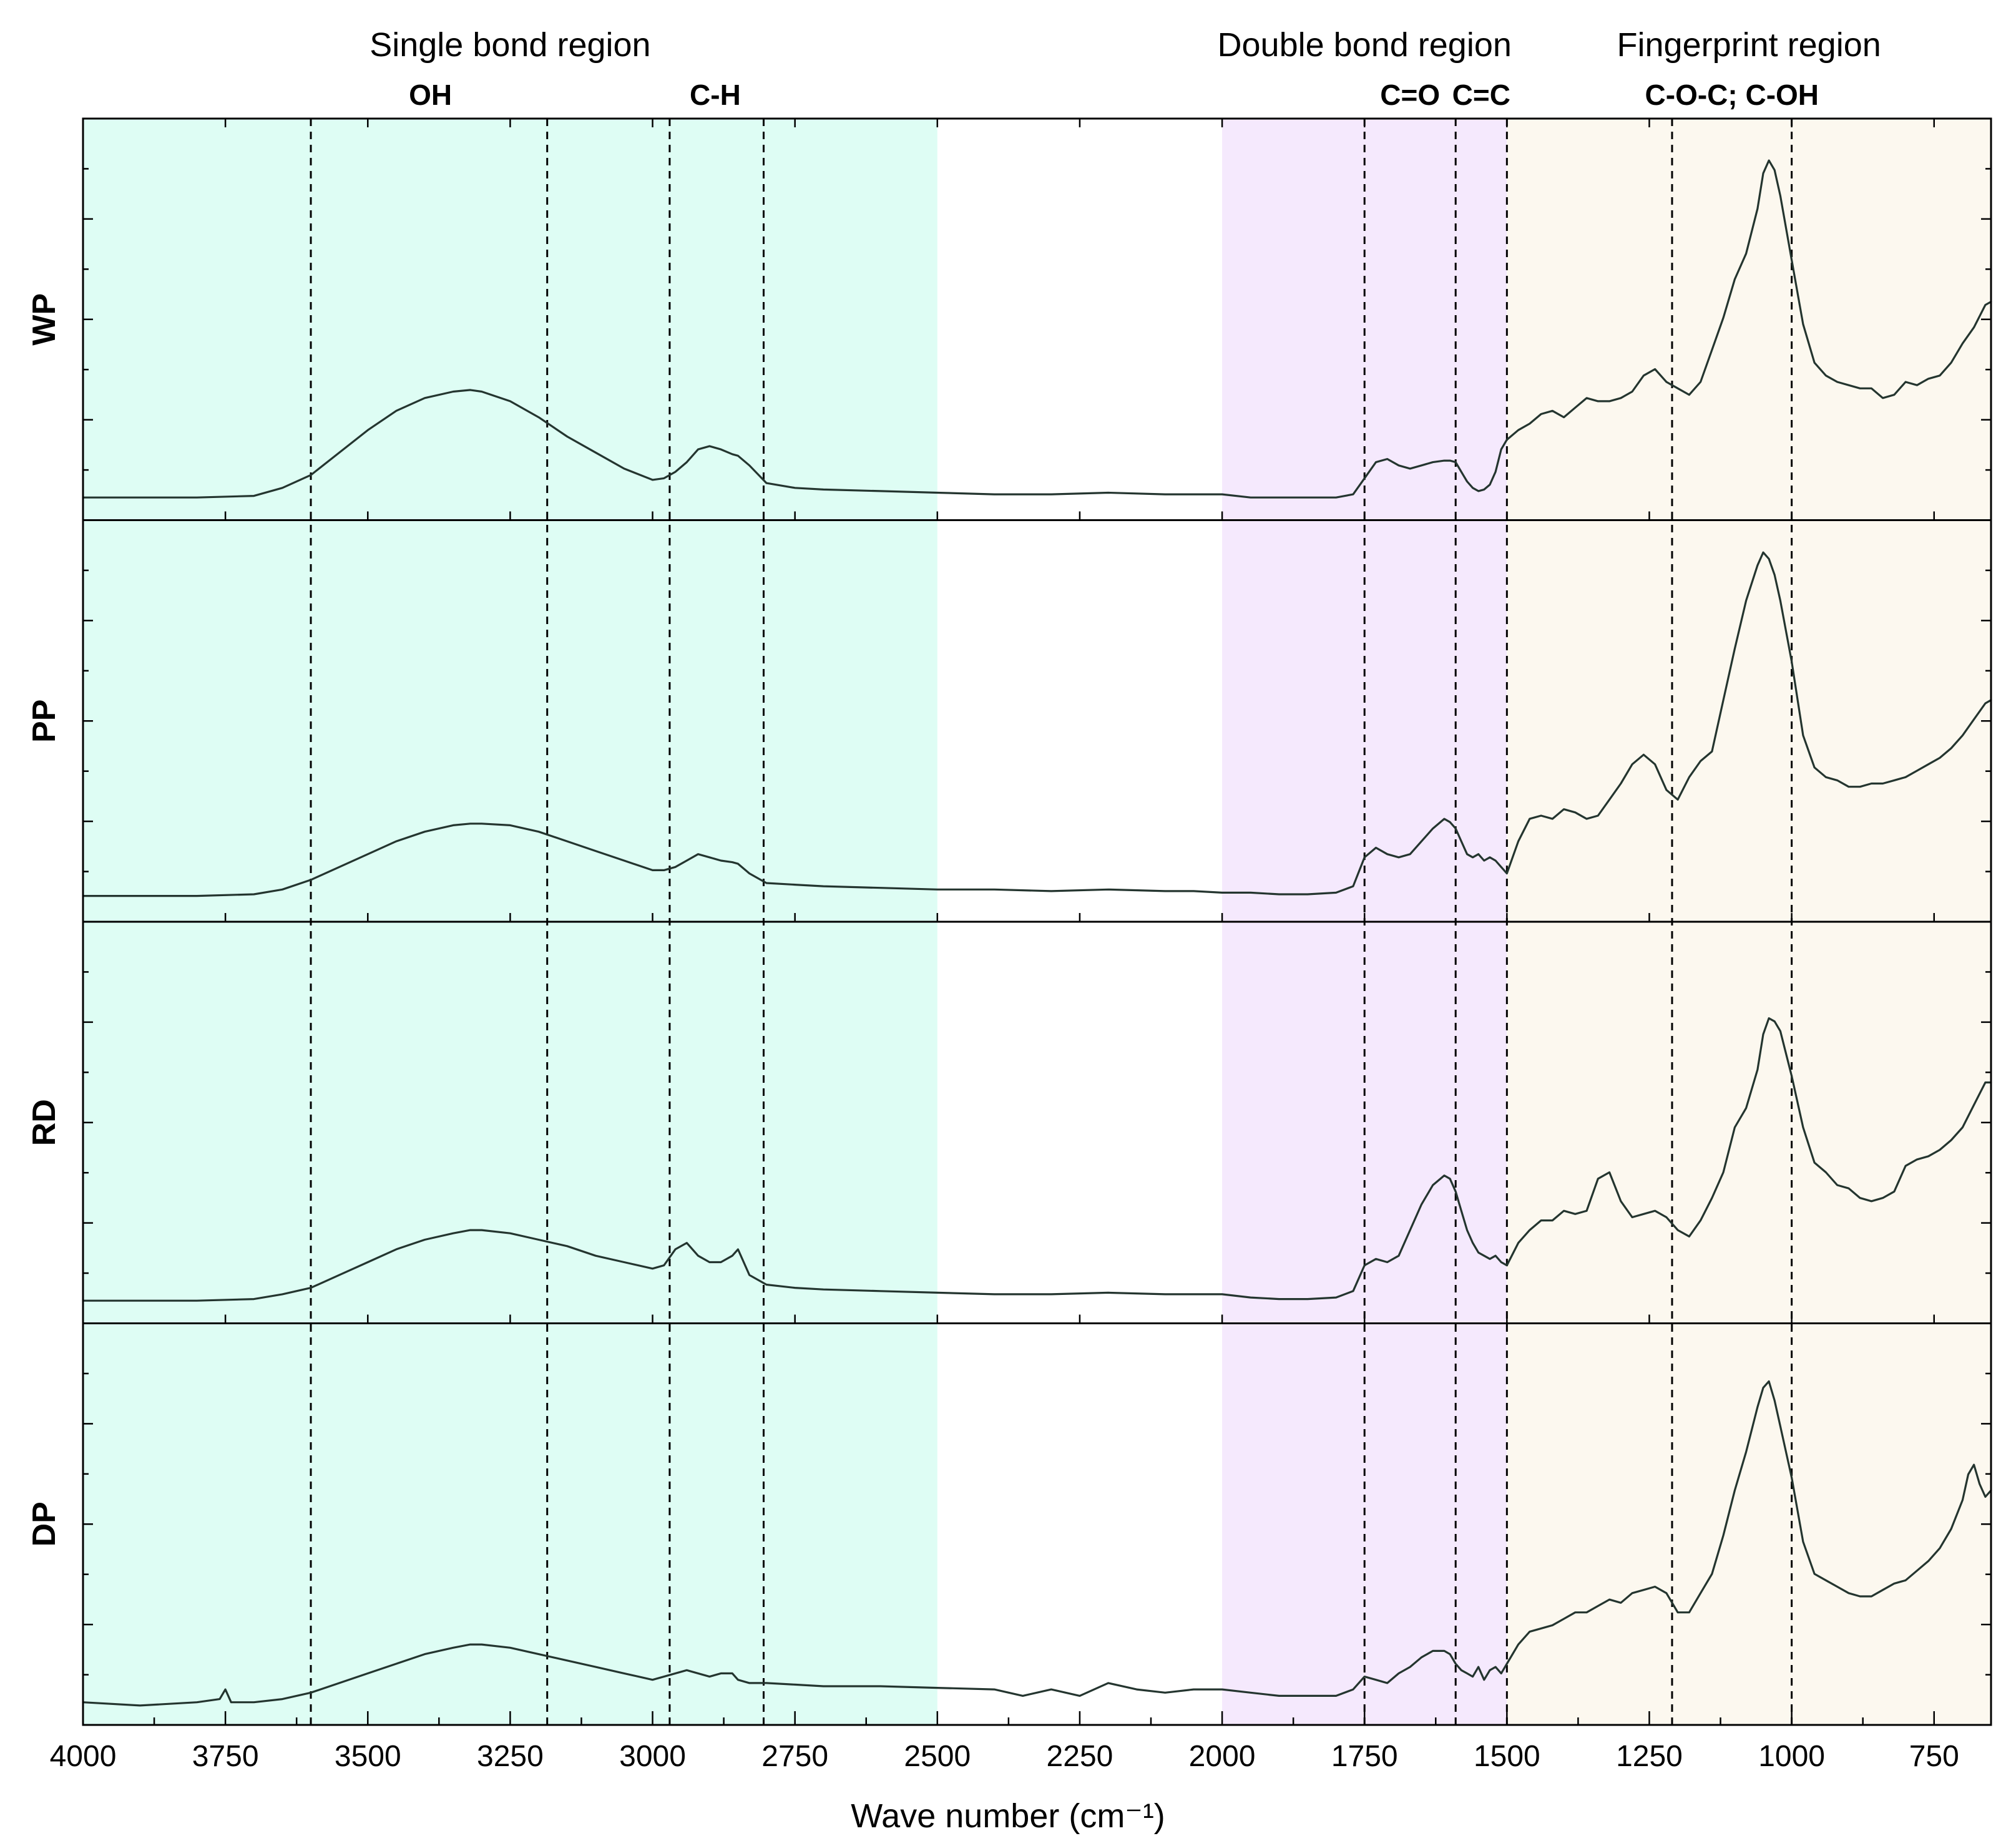  I want to click on panel-label-dp: DP, so click(44, 1524).